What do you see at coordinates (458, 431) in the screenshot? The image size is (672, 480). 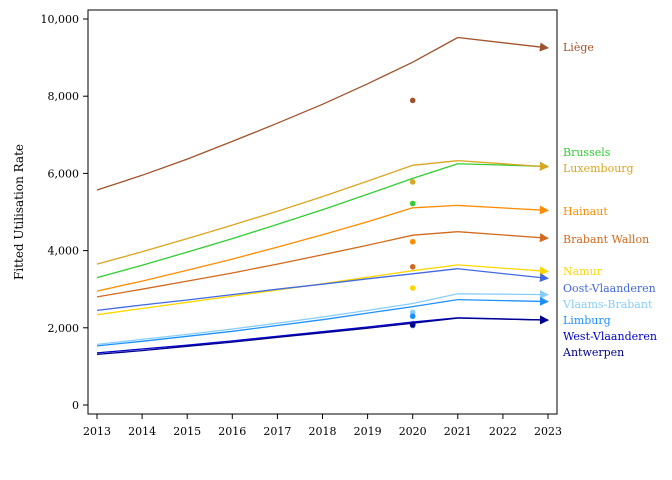 I see `x-tick-label: 2021` at bounding box center [458, 431].